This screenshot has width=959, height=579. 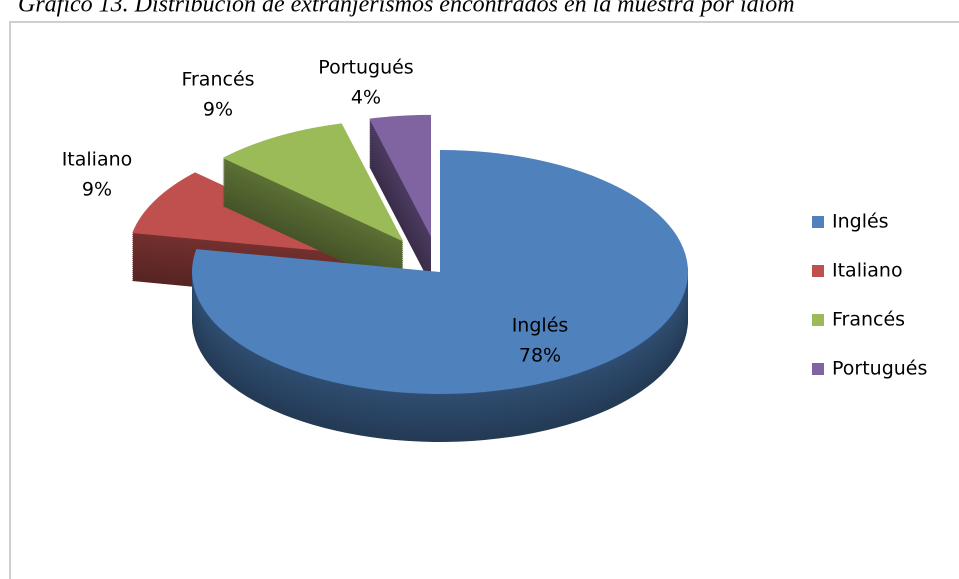 I want to click on slice-category-label: Portugués, so click(x=365, y=68).